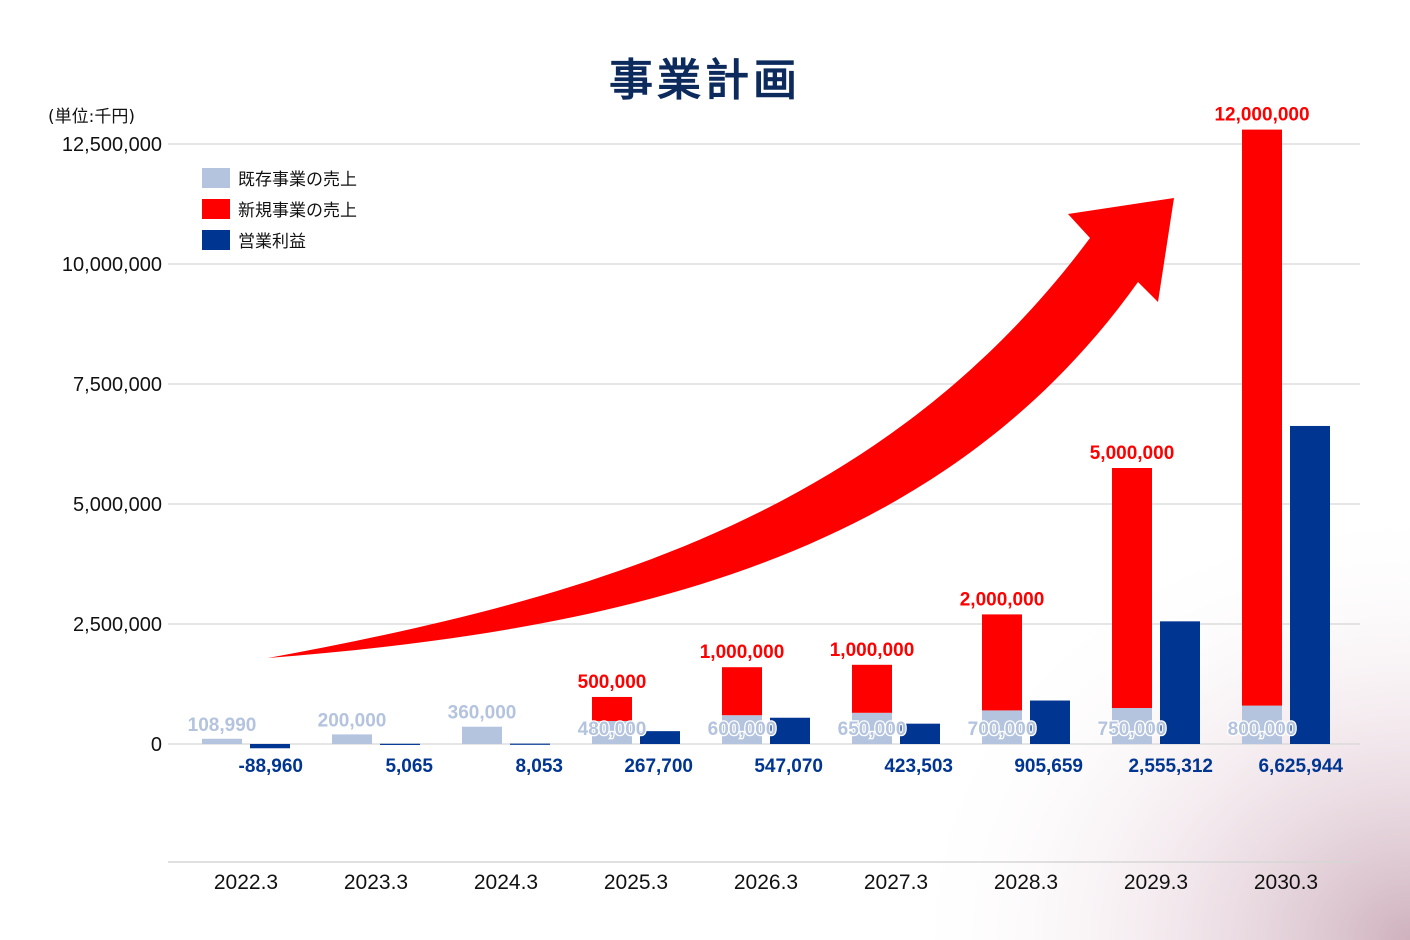  Describe the element at coordinates (1286, 882) in the screenshot. I see `x-tick-label: 2030.3` at that location.